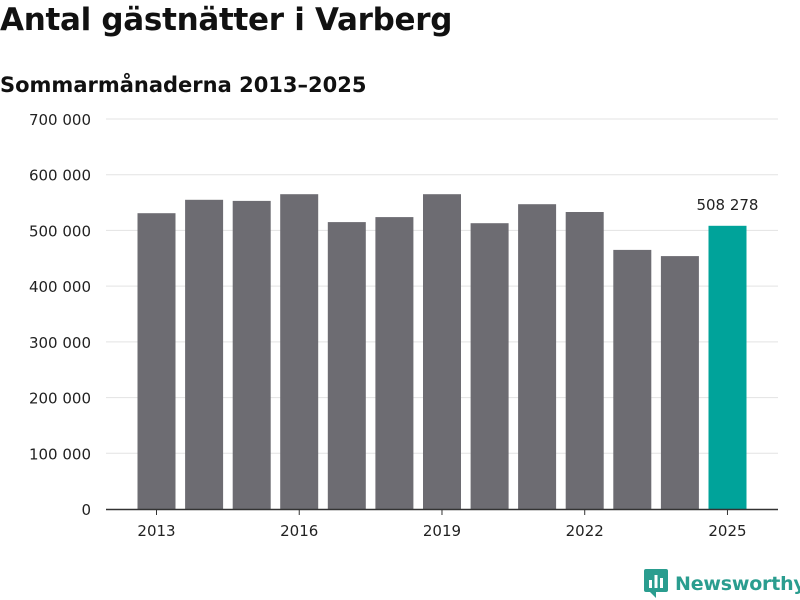  Describe the element at coordinates (60, 454) in the screenshot. I see `y-tick-label: 100 000` at that location.